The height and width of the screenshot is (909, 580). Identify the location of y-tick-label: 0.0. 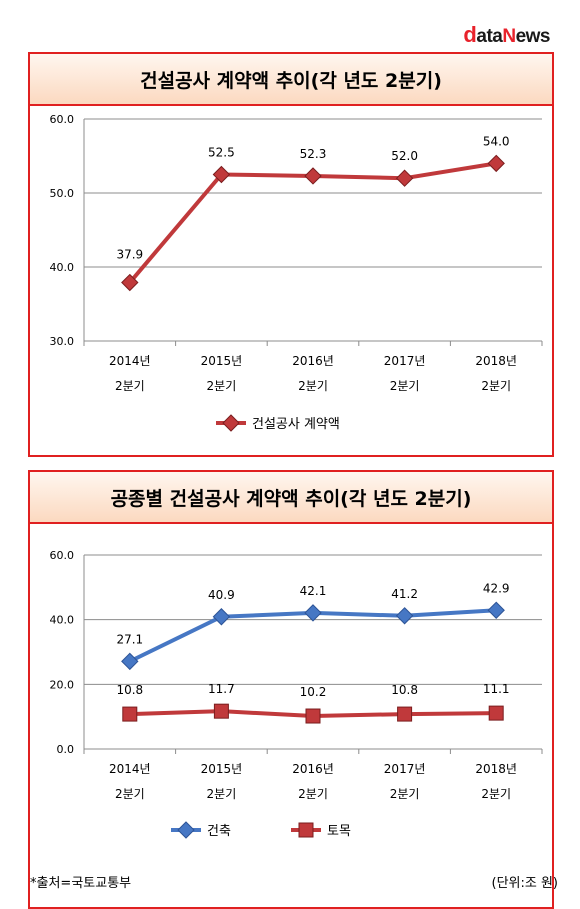
(66, 749).